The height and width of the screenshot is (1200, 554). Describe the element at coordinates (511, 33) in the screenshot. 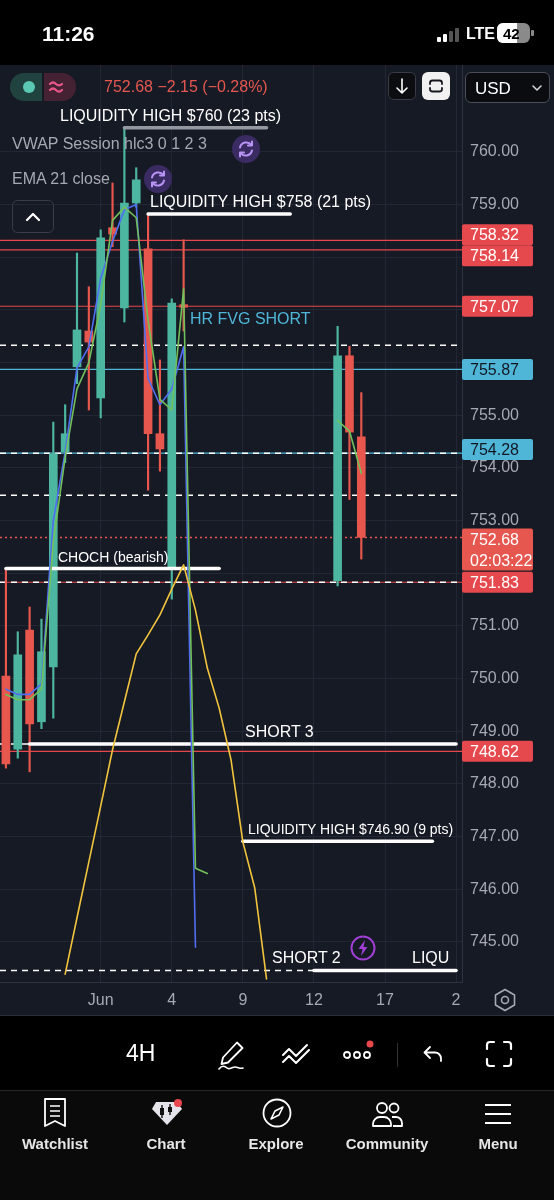

I see `text: 42` at that location.